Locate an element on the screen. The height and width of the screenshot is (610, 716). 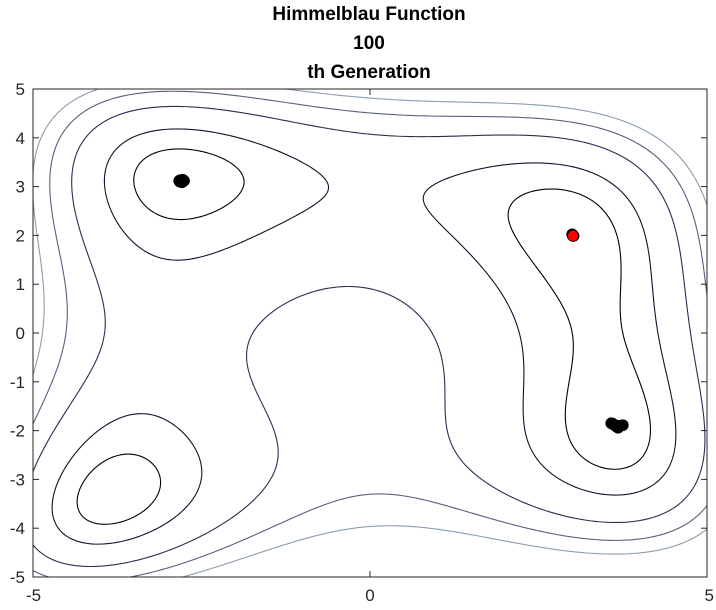
y-tick-label: 0 is located at coordinates (20, 333).